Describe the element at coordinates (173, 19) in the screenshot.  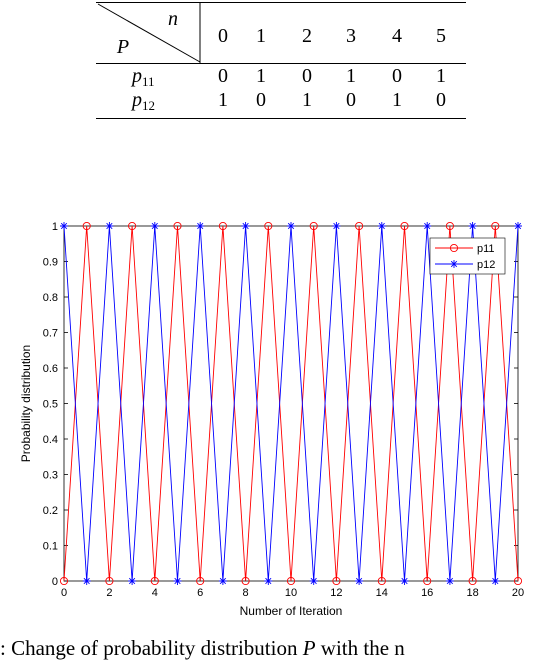
I see `table-header-n: n` at that location.